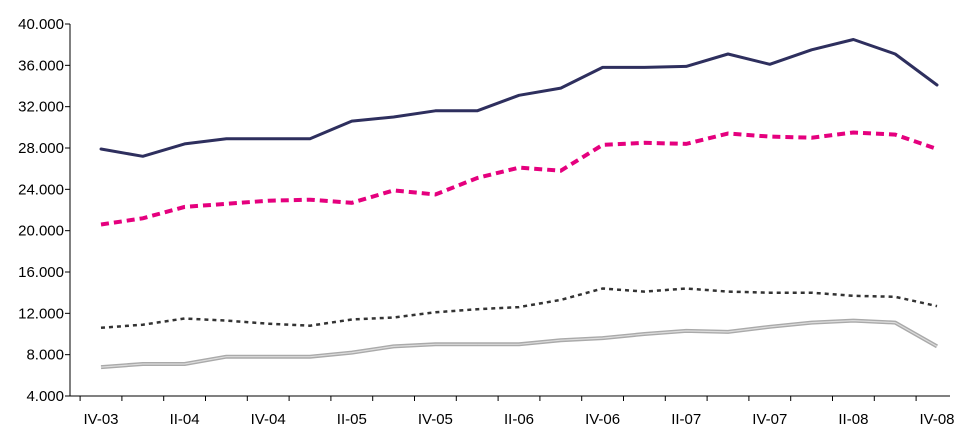 This screenshot has height=432, width=959. What do you see at coordinates (41, 189) in the screenshot?
I see `y-tick-label: 24.000` at bounding box center [41, 189].